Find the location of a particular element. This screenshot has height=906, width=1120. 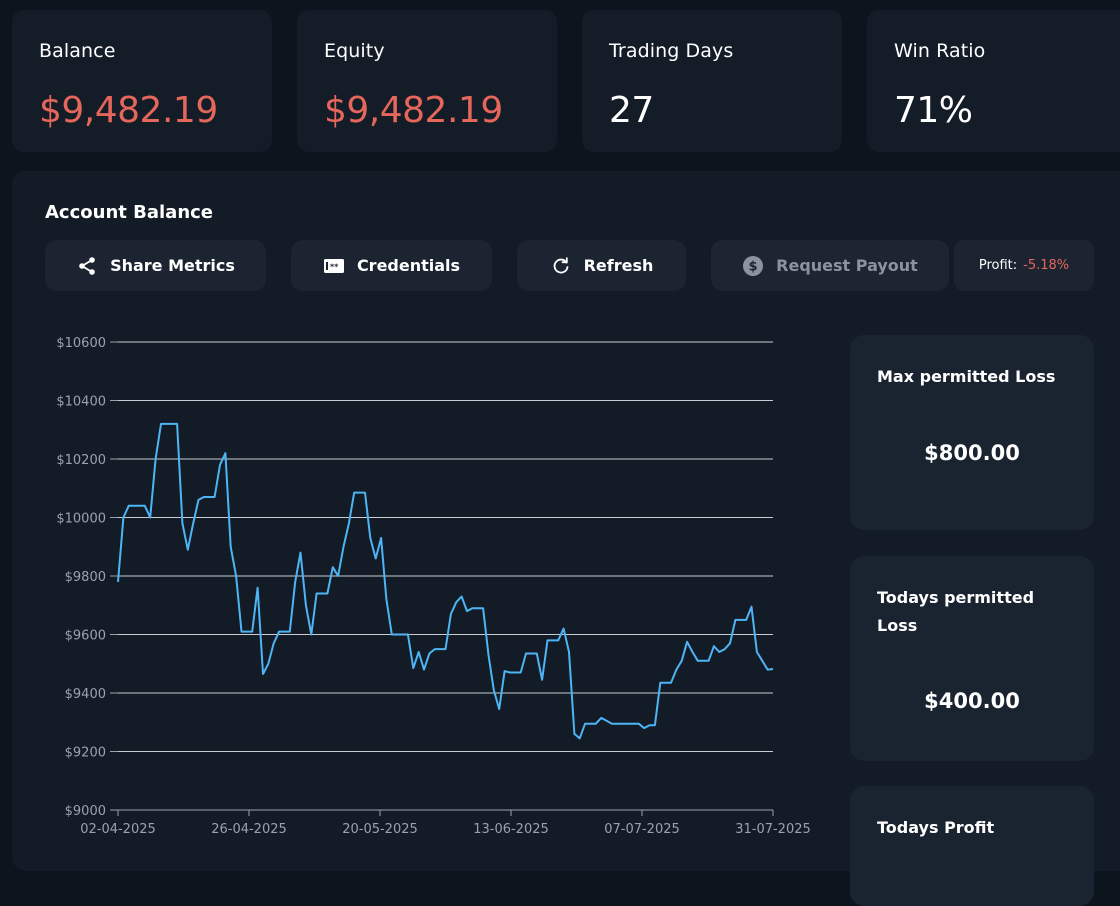

win-ratio-value: 71% is located at coordinates (933, 110).